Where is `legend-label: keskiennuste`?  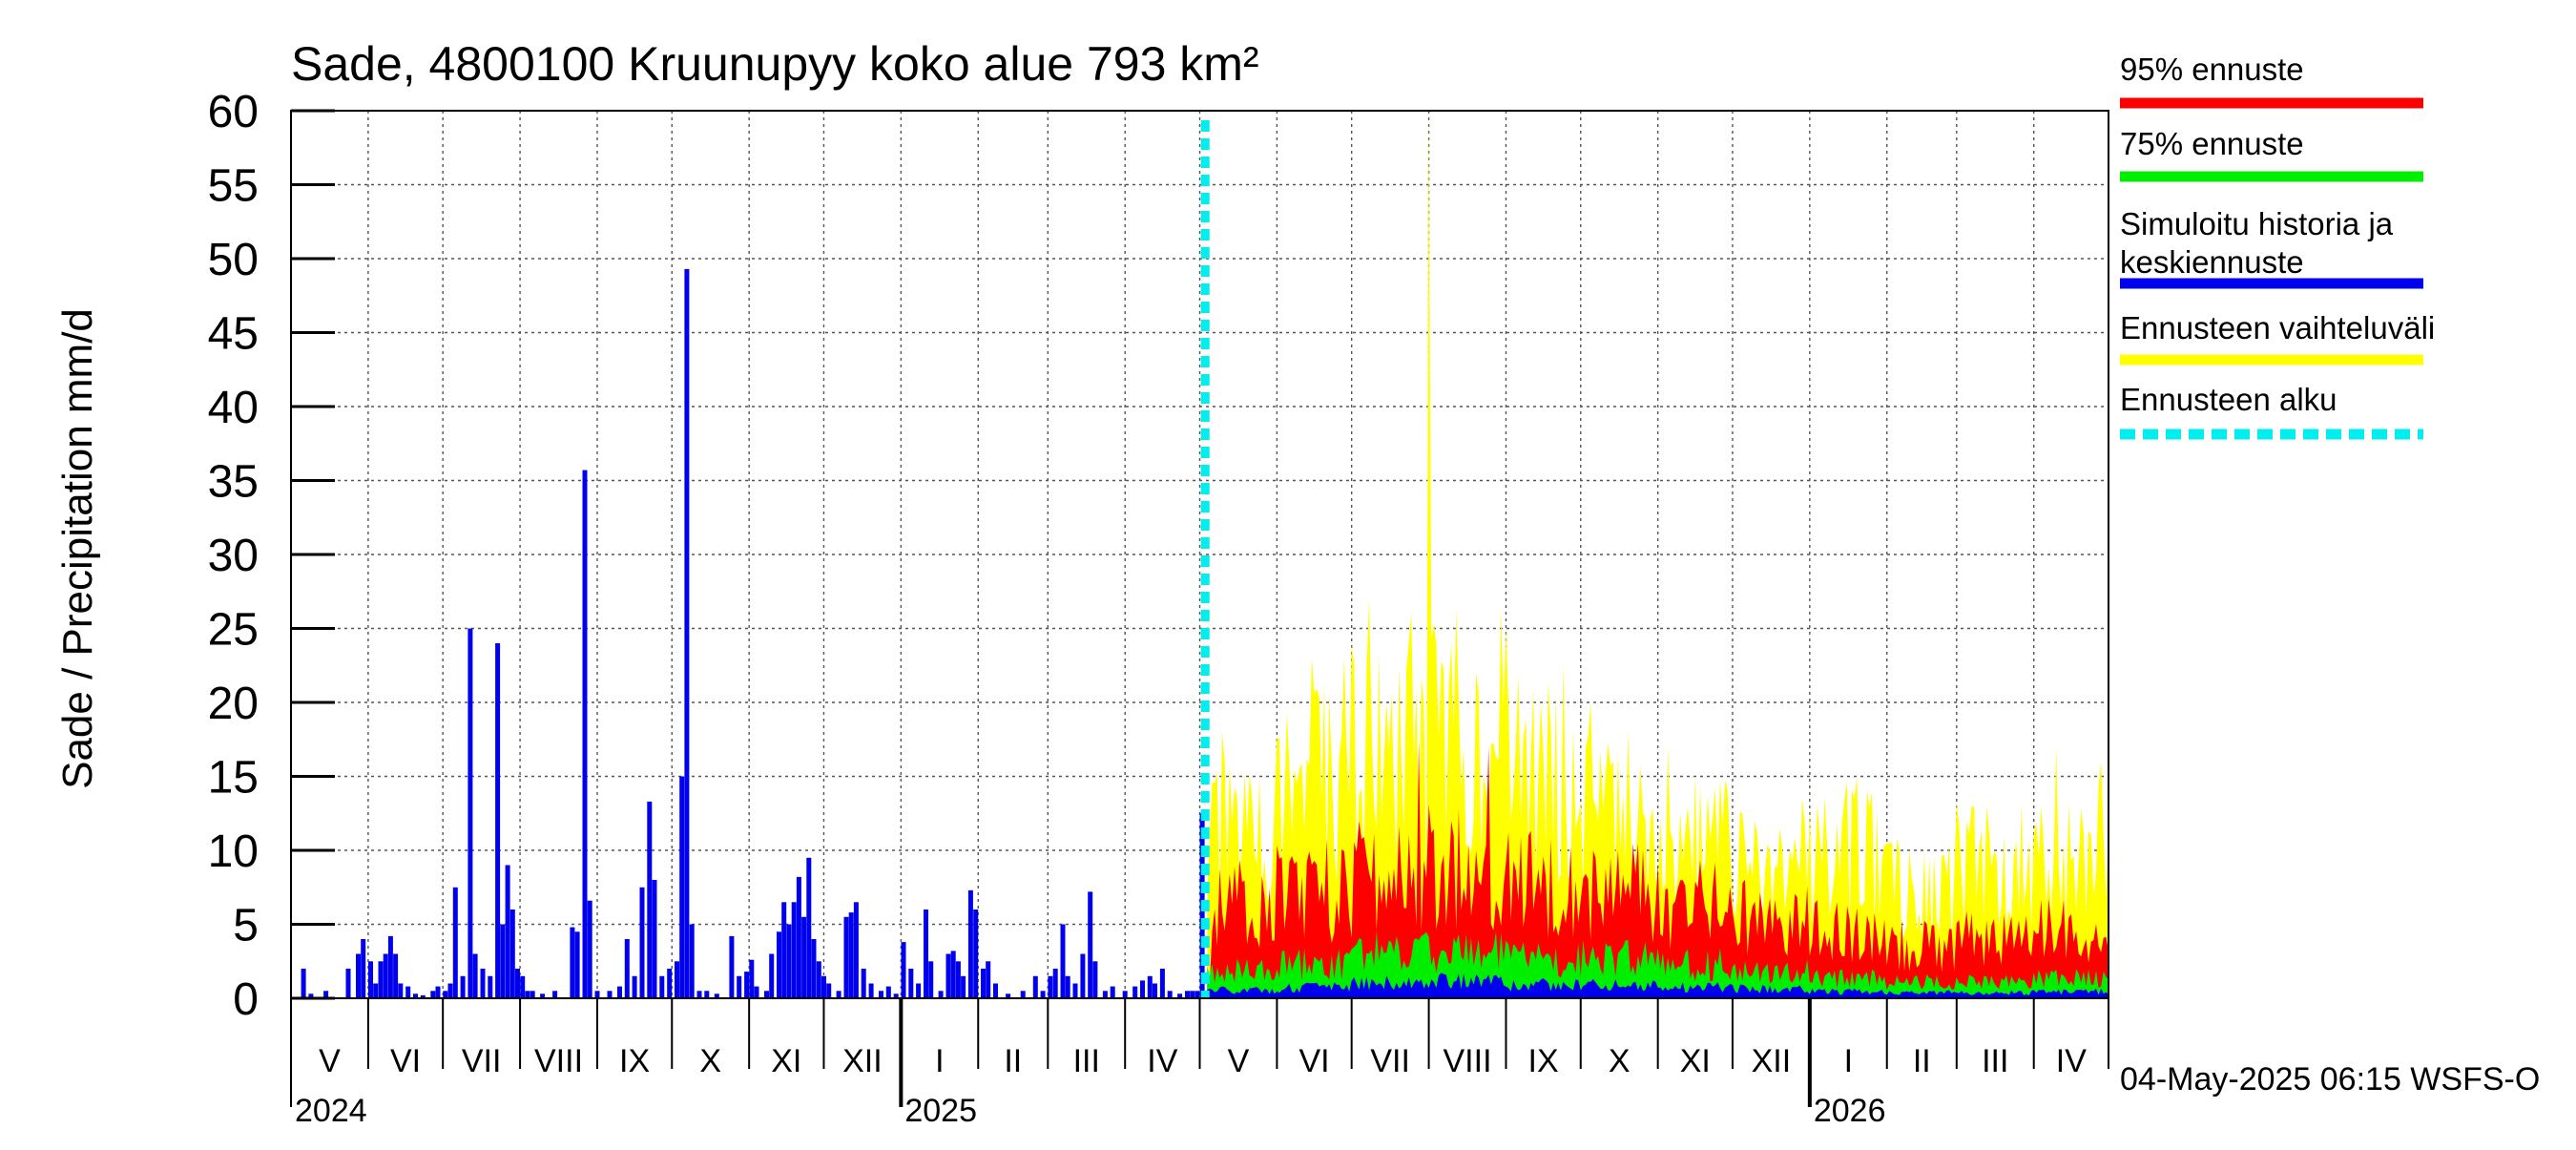
legend-label: keskiennuste is located at coordinates (2212, 262).